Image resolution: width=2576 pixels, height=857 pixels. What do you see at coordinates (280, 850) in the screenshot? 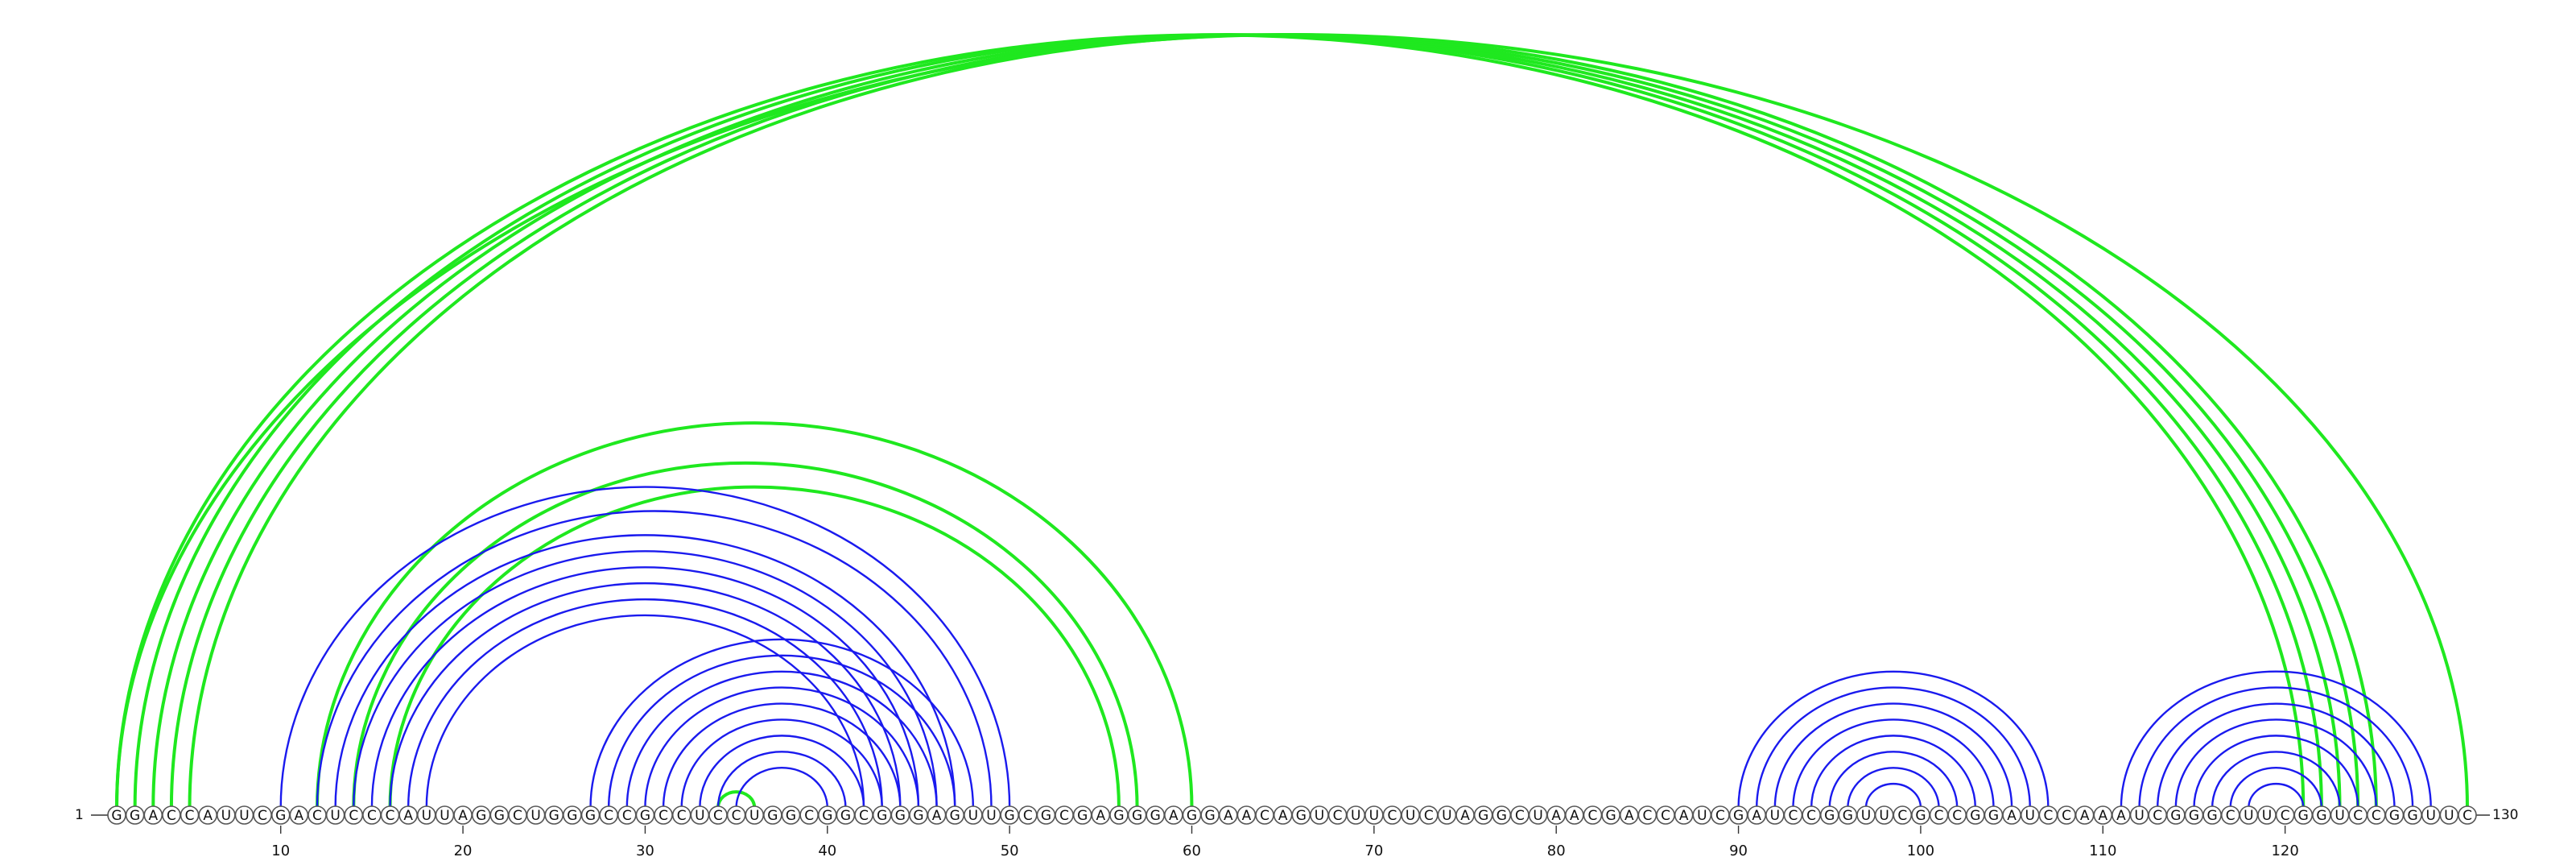
I see `tick-label: 10` at bounding box center [280, 850].